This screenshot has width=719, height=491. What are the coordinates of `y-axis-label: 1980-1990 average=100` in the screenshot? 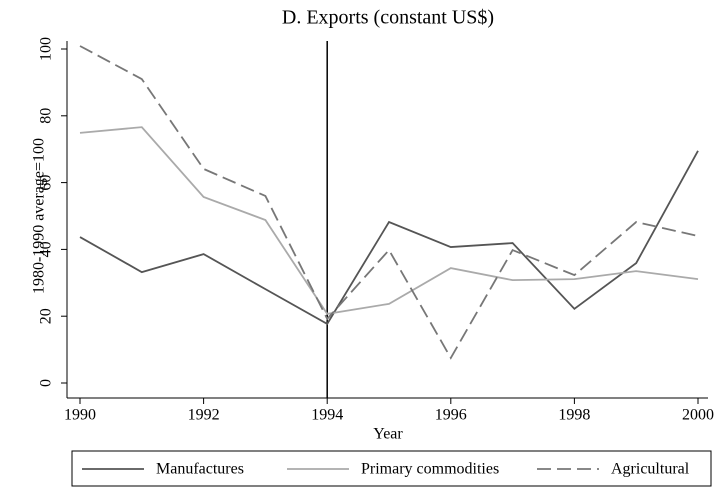 It's located at (39, 216).